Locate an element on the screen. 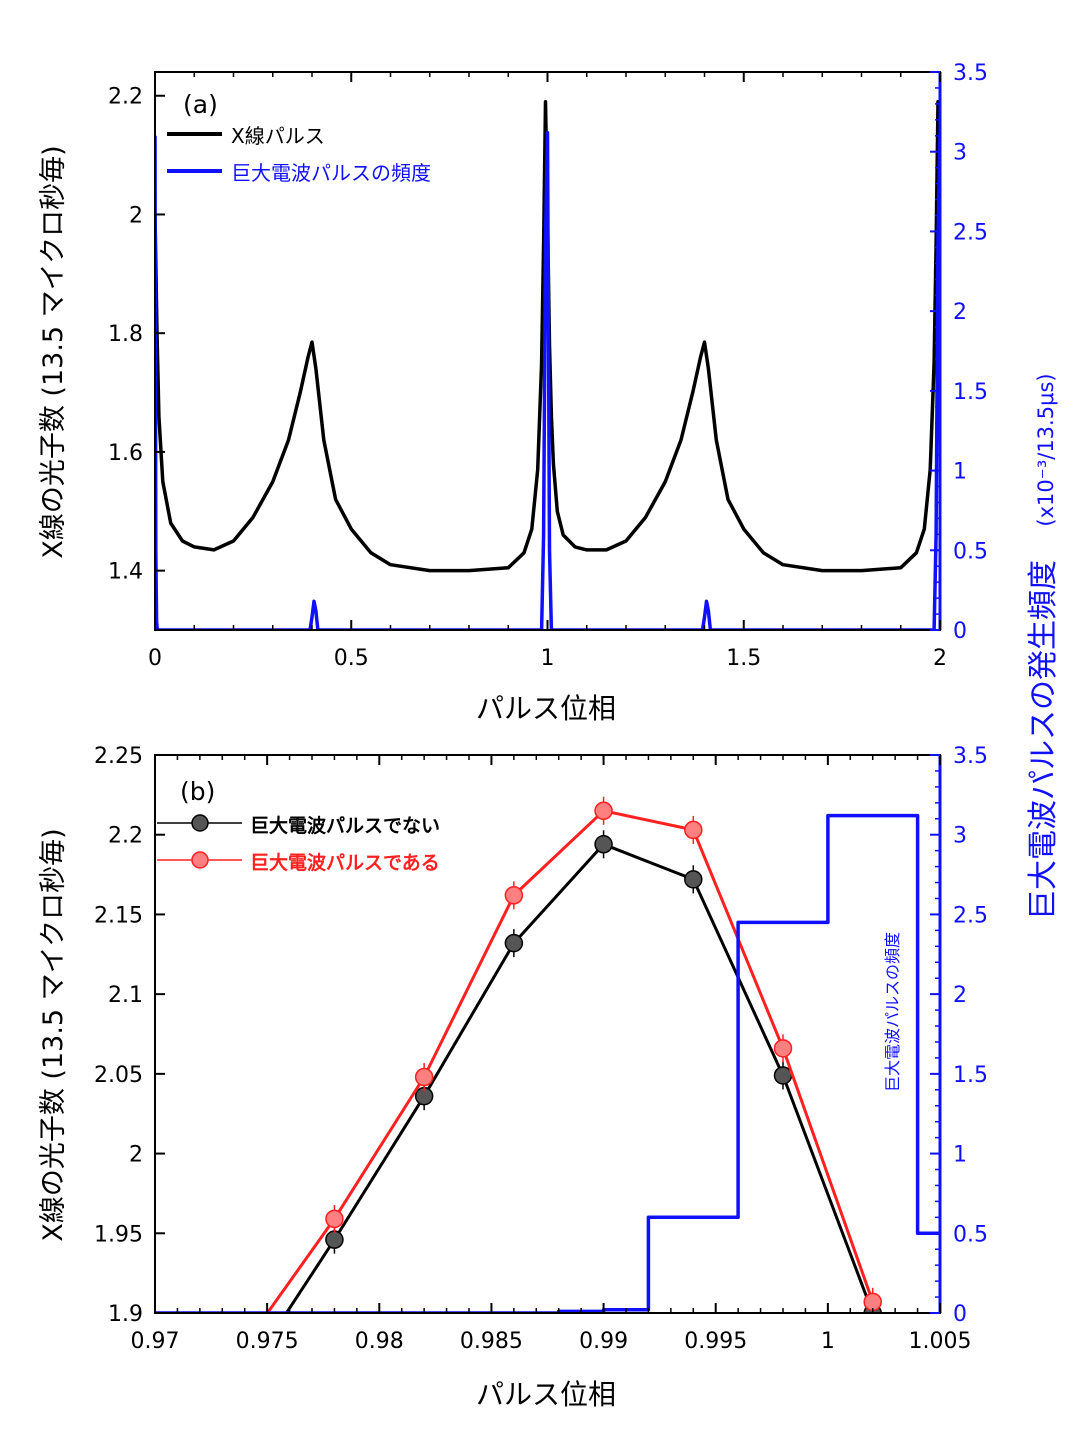  panel-b-ytick-right-label-2: 1 is located at coordinates (960, 1155).